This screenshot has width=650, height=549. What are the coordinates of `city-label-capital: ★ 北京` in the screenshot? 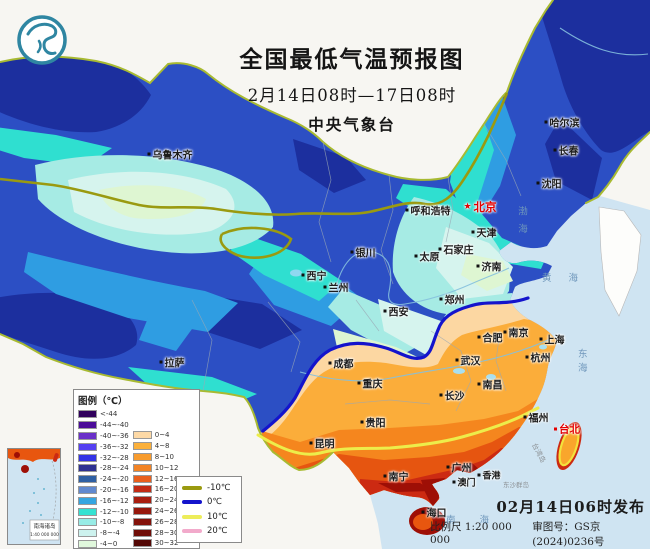 It's located at (480, 207).